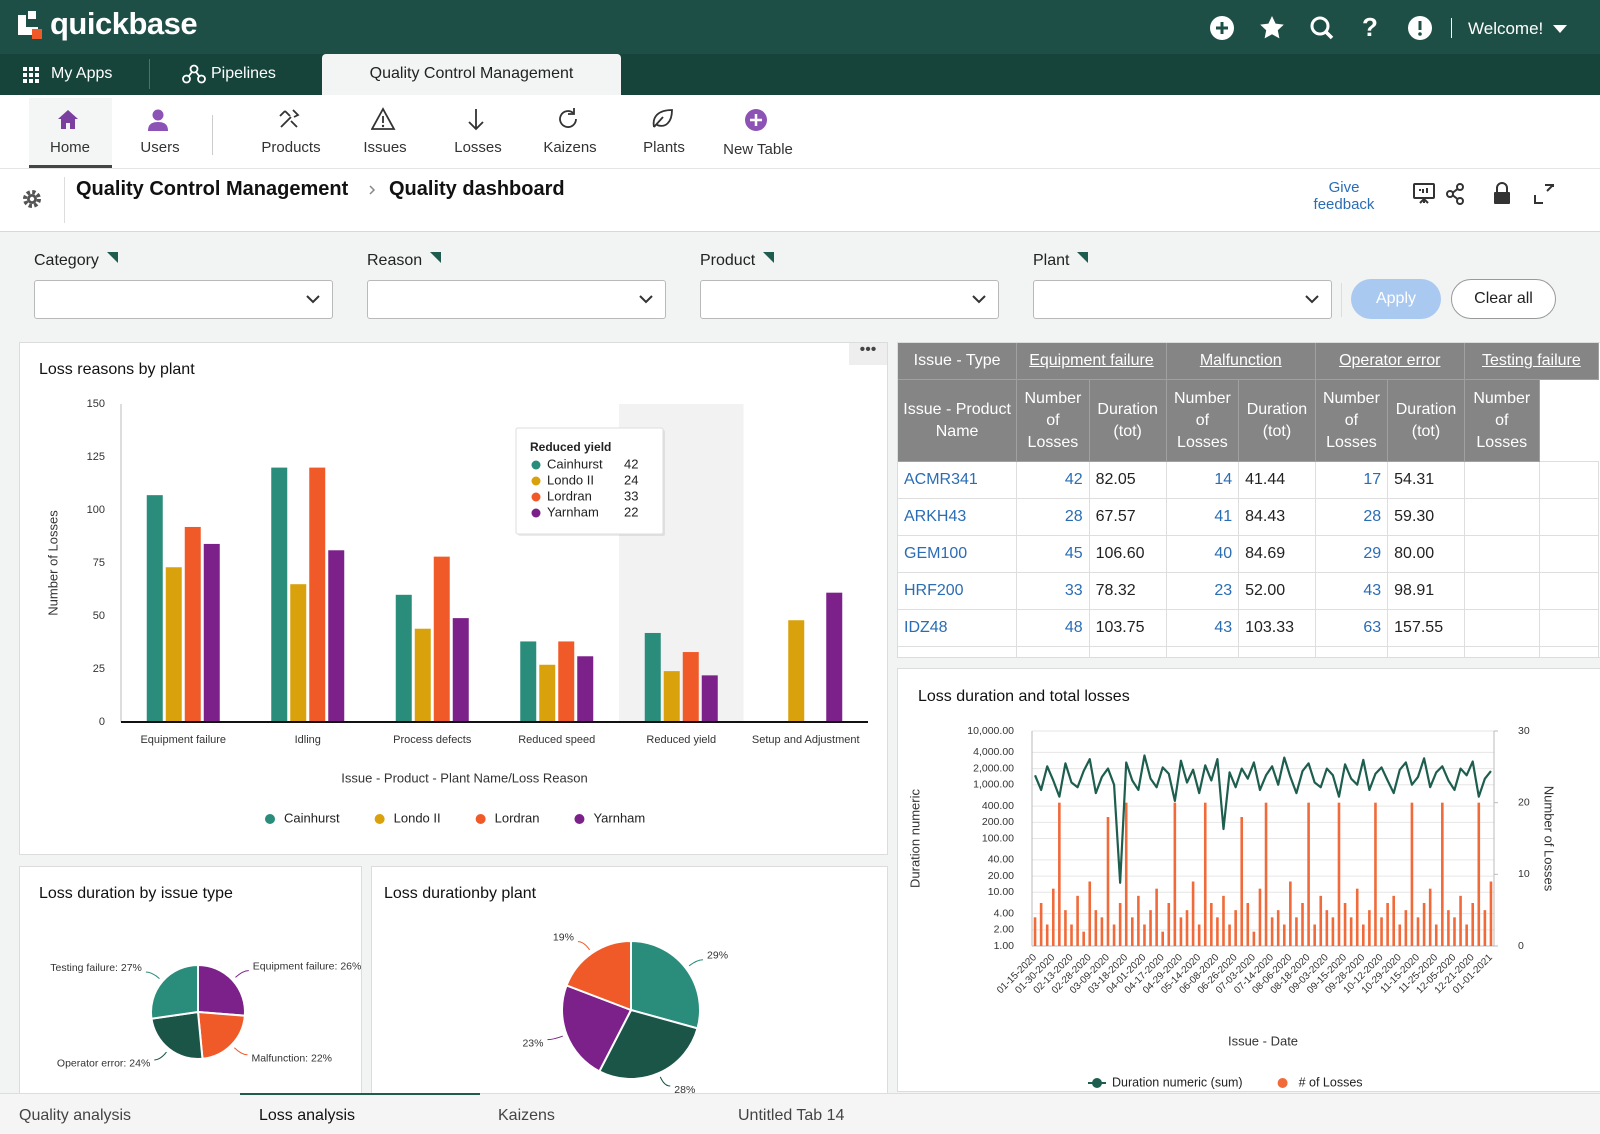  Describe the element at coordinates (958, 361) in the screenshot. I see `group-header: Issue - Type` at that location.